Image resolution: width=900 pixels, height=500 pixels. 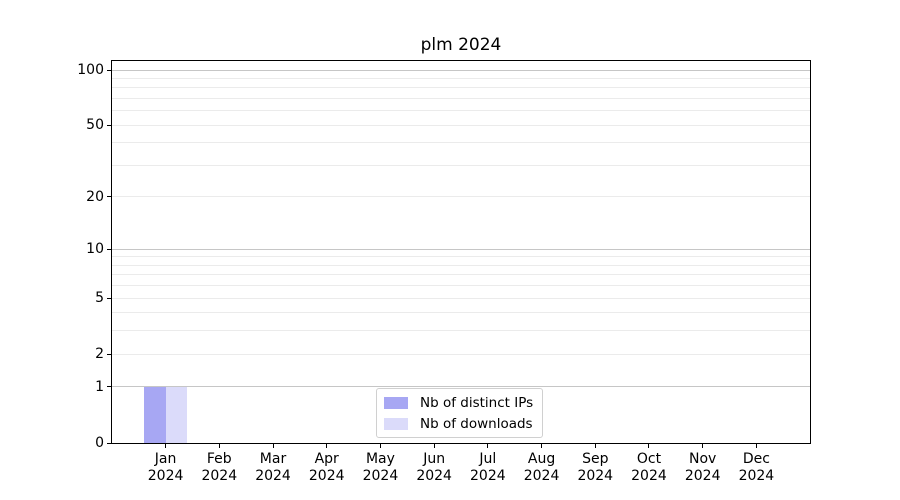 What do you see at coordinates (477, 402) in the screenshot?
I see `legend-label: Nb of distinct IPs` at bounding box center [477, 402].